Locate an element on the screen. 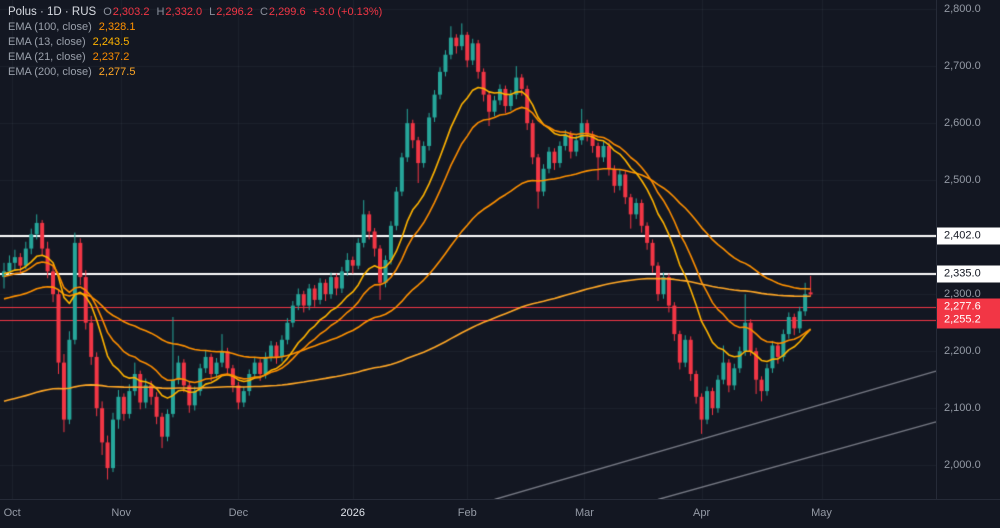 Image resolution: width=1000 pixels, height=528 pixels. ohlc-letter: O is located at coordinates (107, 12).